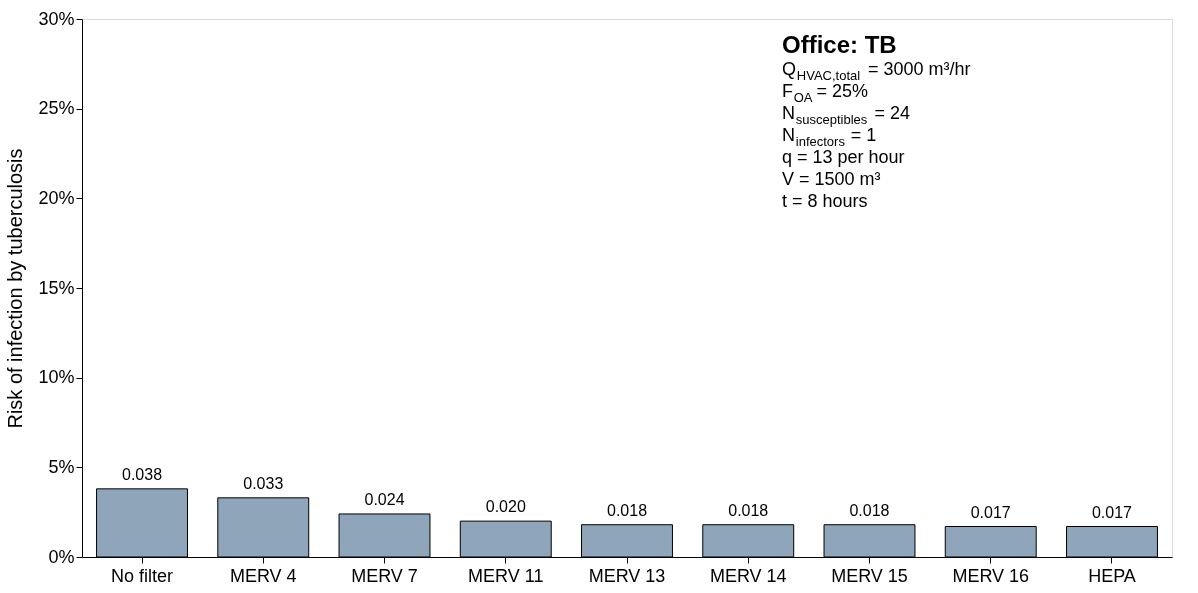  What do you see at coordinates (56, 108) in the screenshot?
I see `y-tick-label: 25%` at bounding box center [56, 108].